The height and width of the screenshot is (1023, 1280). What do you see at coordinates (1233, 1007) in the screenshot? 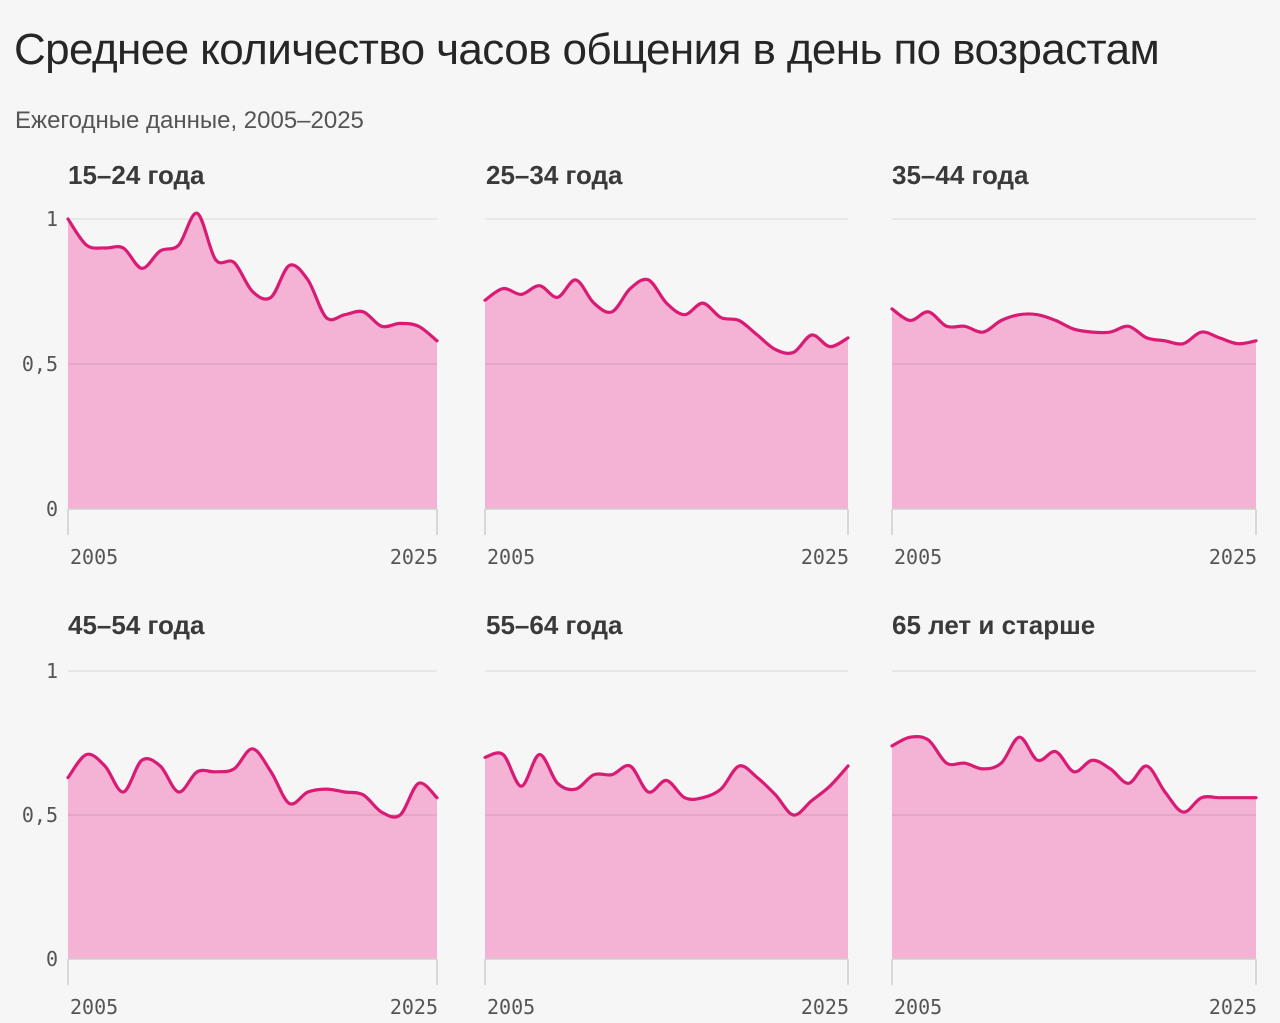
I see `x-tick-label-end-65-plus: 2025` at bounding box center [1233, 1007].